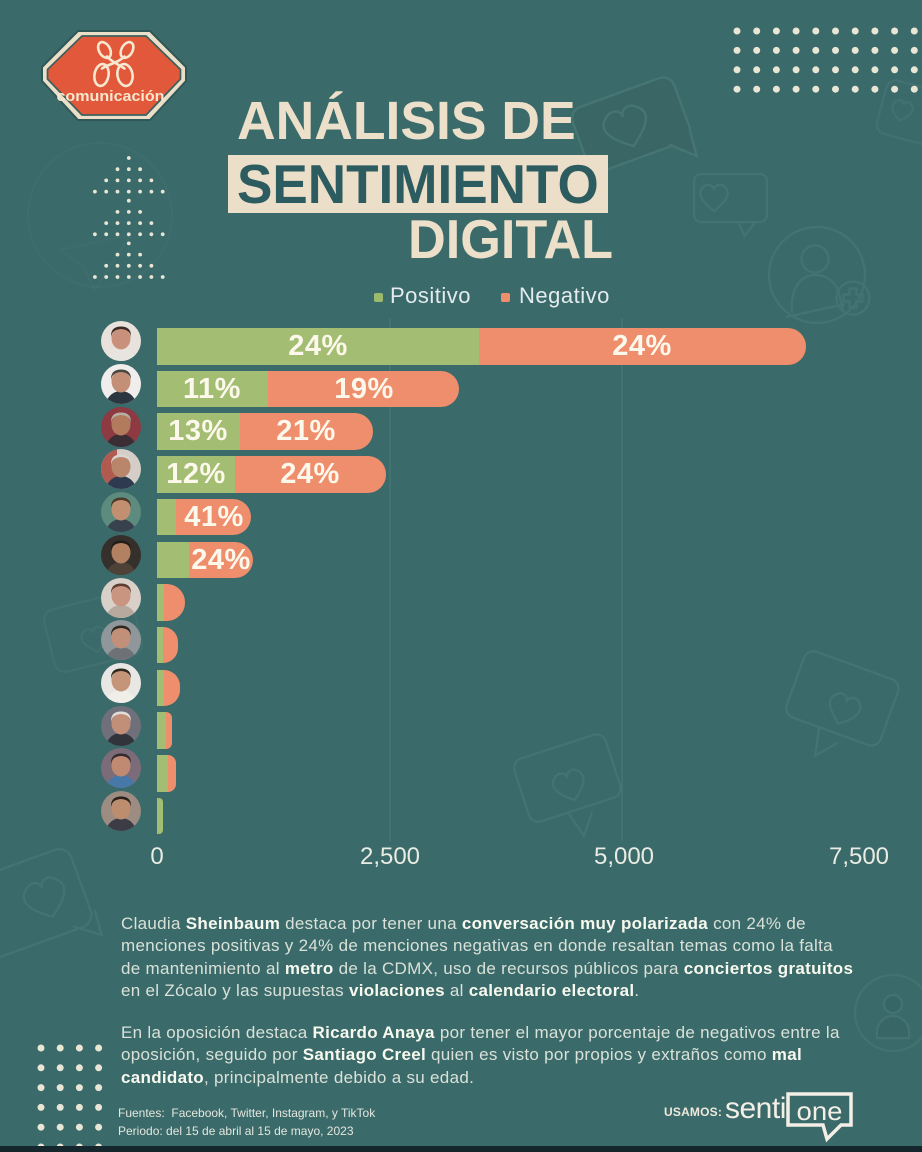  I want to click on svg-text: comunicación, so click(111, 97).